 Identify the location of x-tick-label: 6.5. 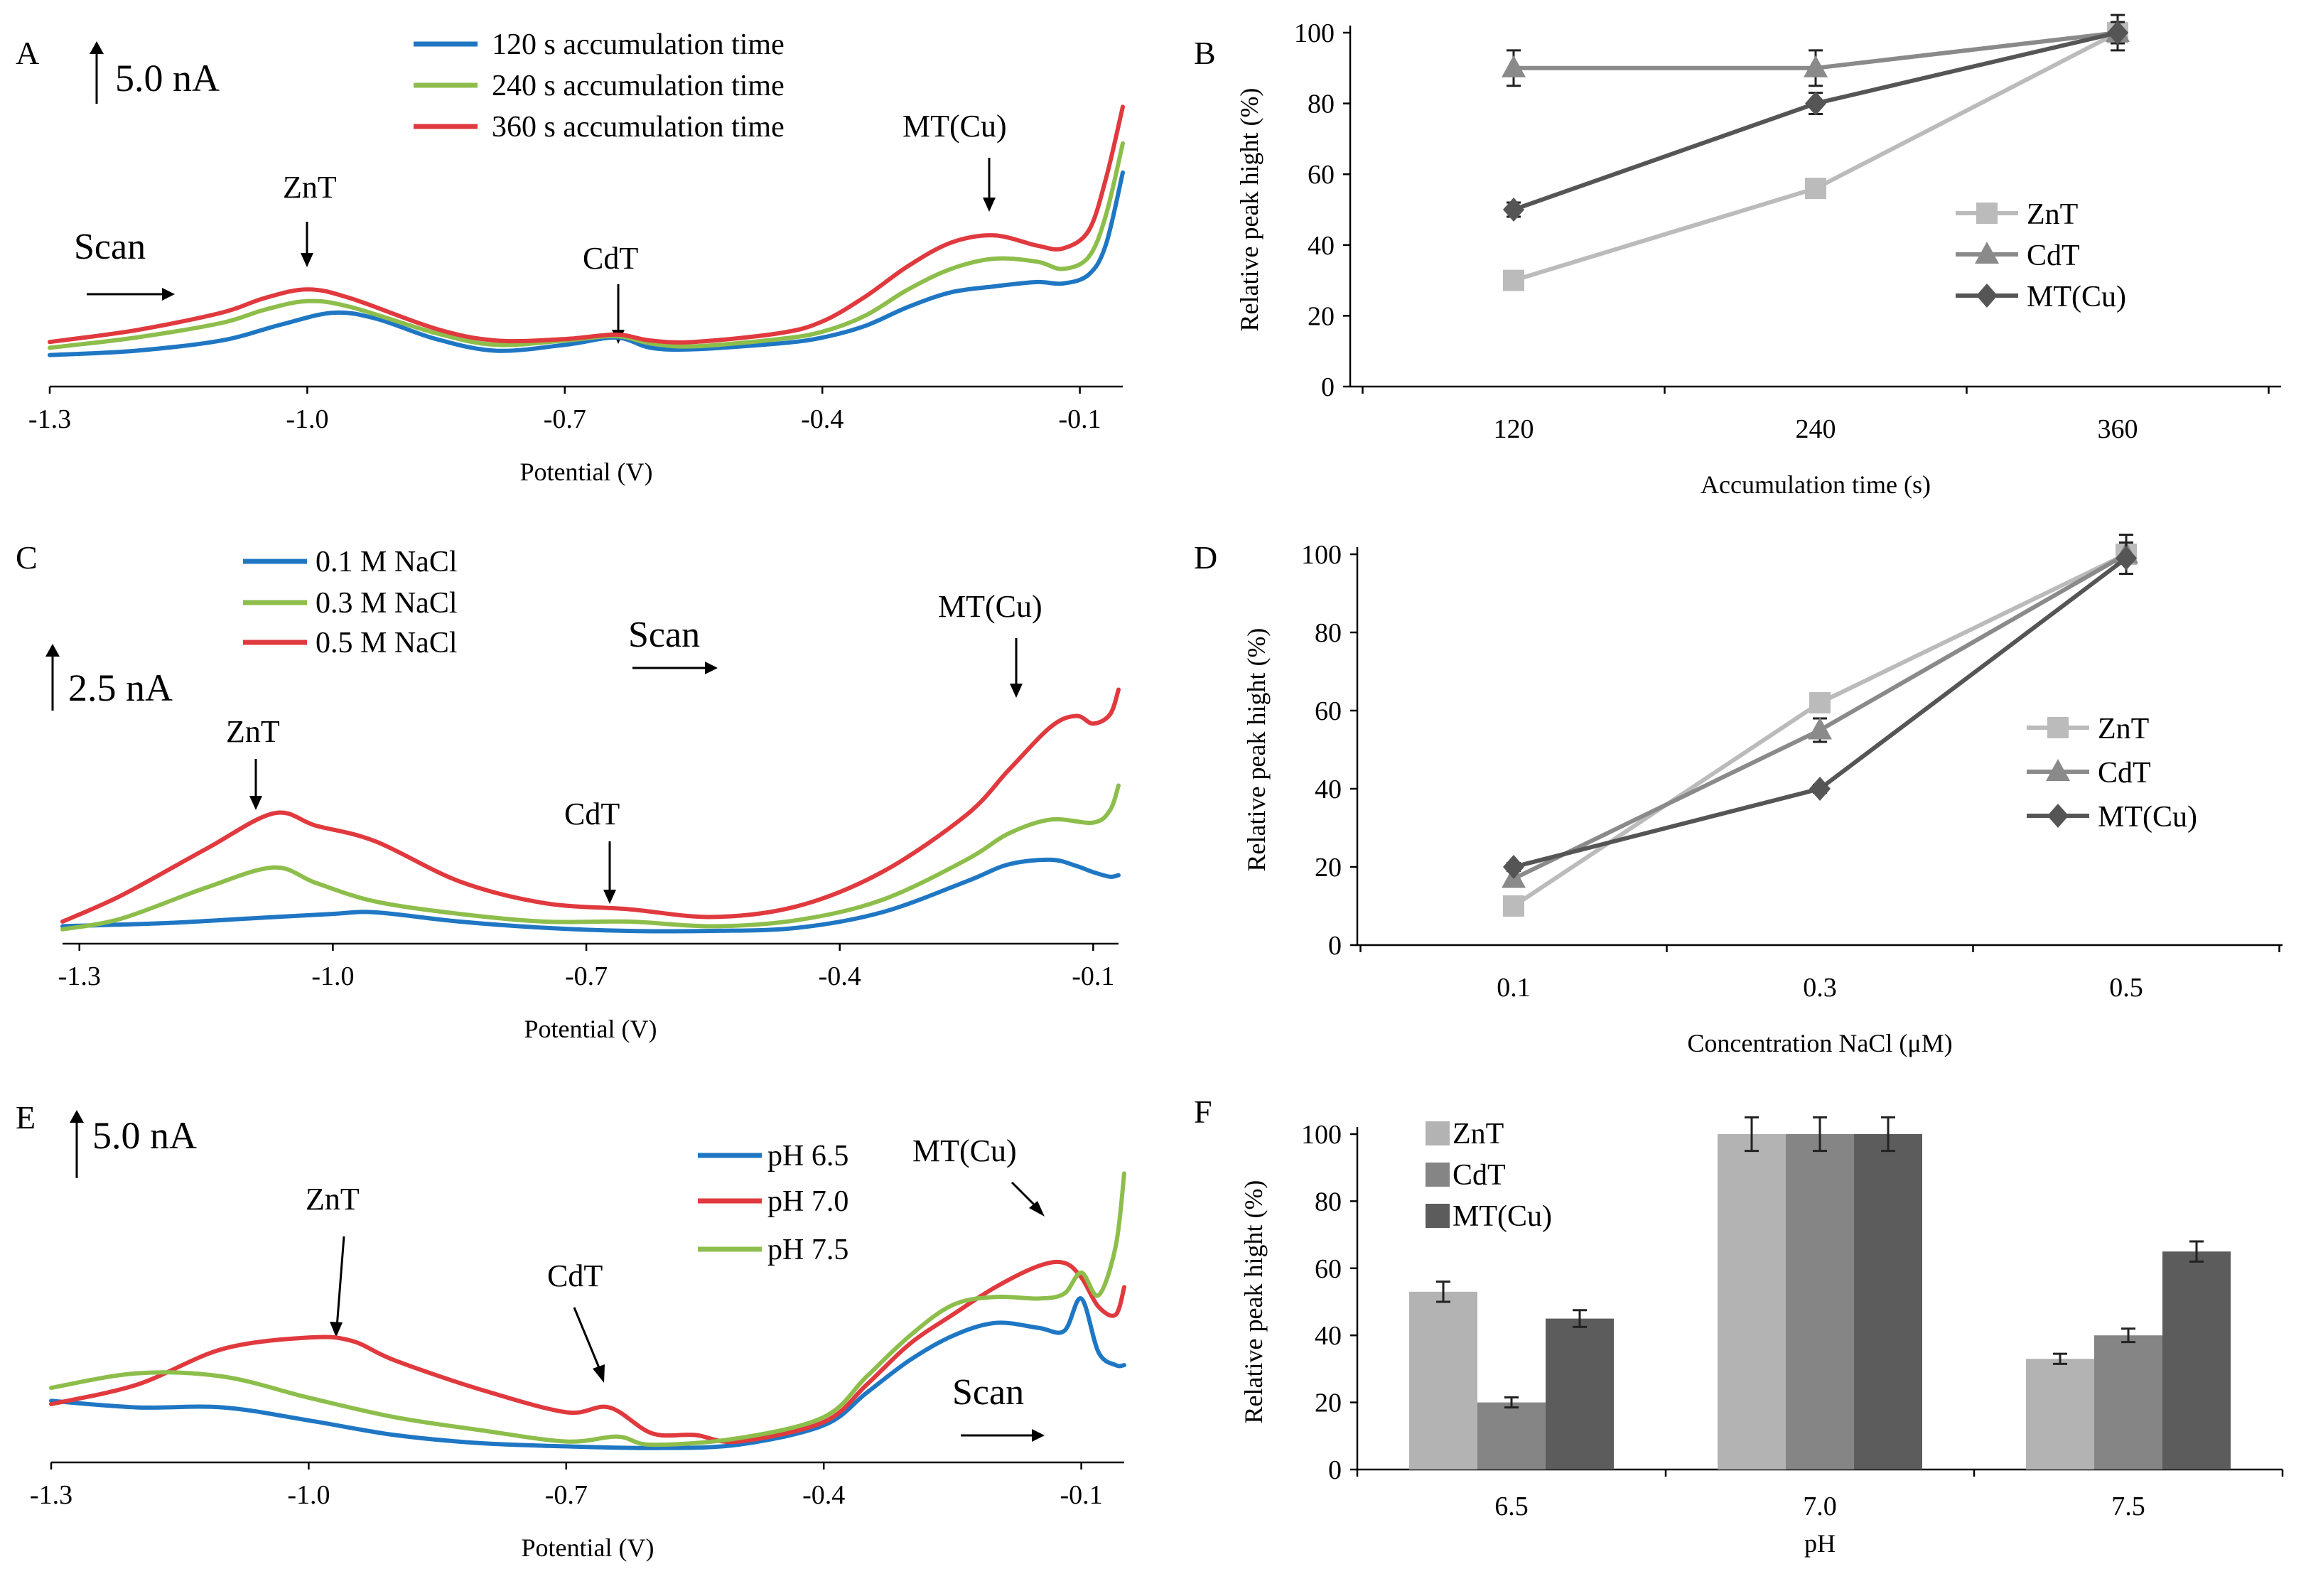
(1511, 1507).